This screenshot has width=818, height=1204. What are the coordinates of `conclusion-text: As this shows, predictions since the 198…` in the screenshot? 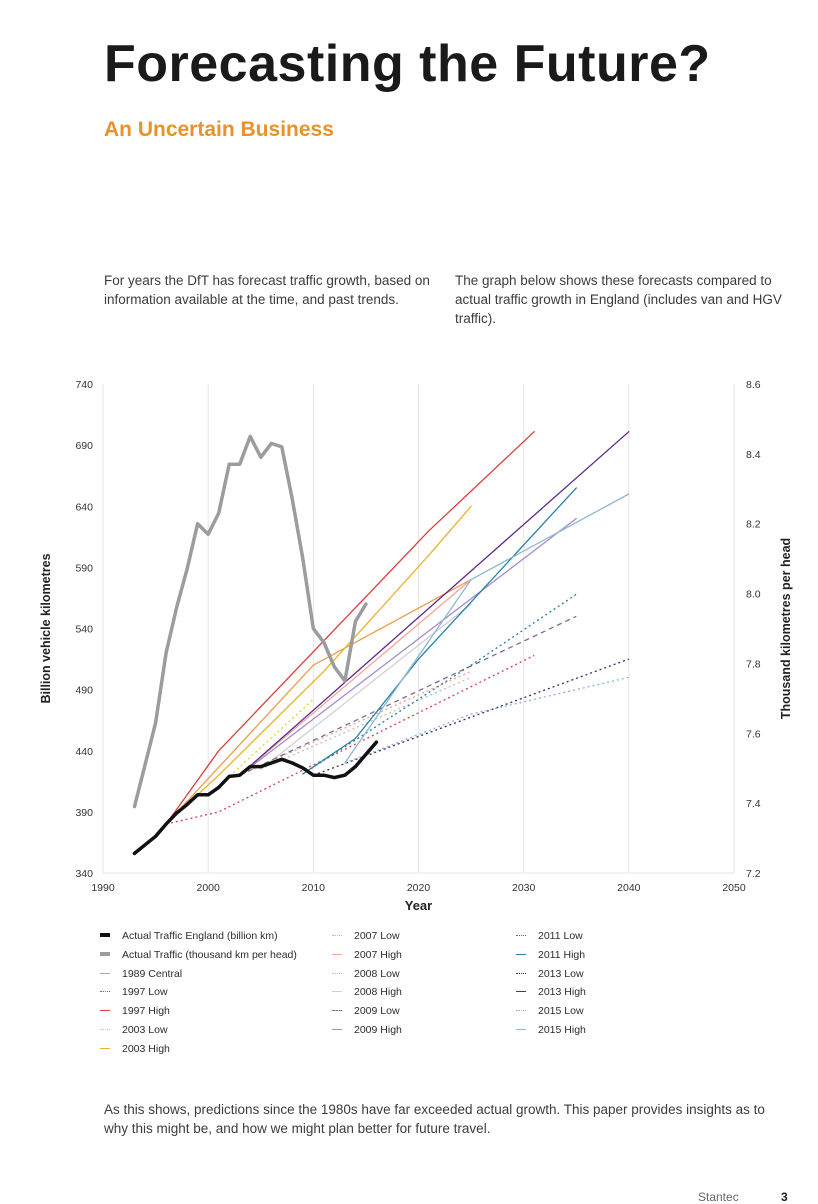 It's located at (434, 1119).